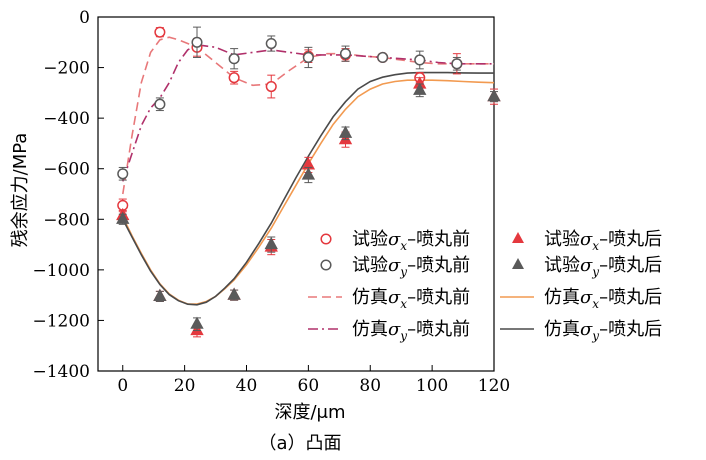 This screenshot has height=460, width=706. Describe the element at coordinates (66, 119) in the screenshot. I see `y-tick-label: −400` at that location.